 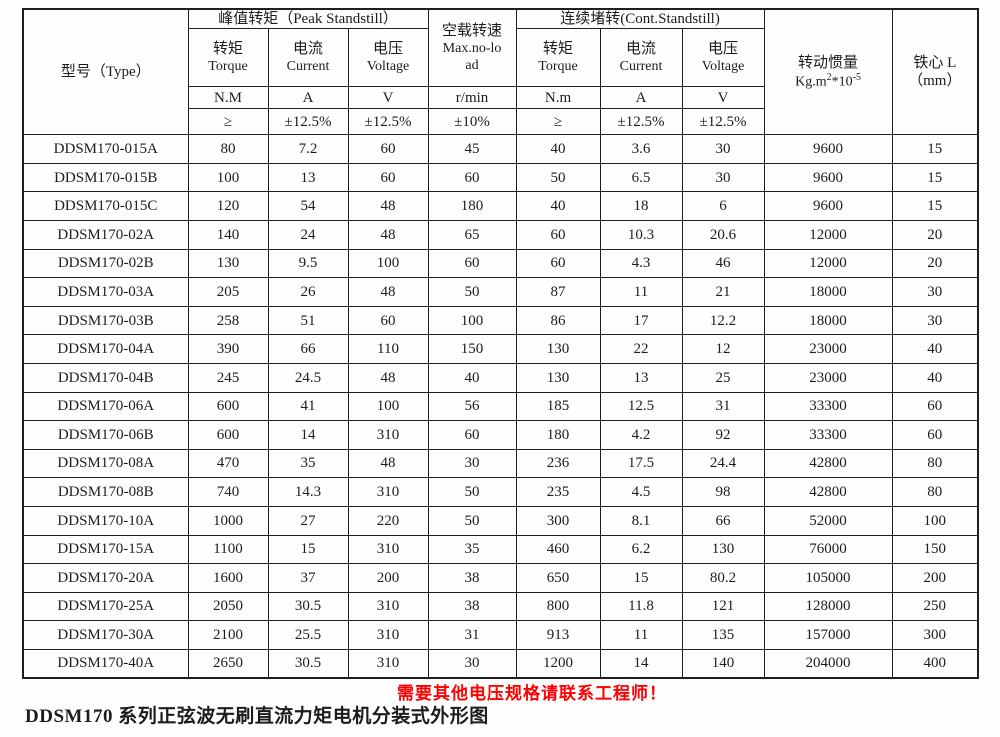 I want to click on value-cell: 54, so click(x=308, y=206).